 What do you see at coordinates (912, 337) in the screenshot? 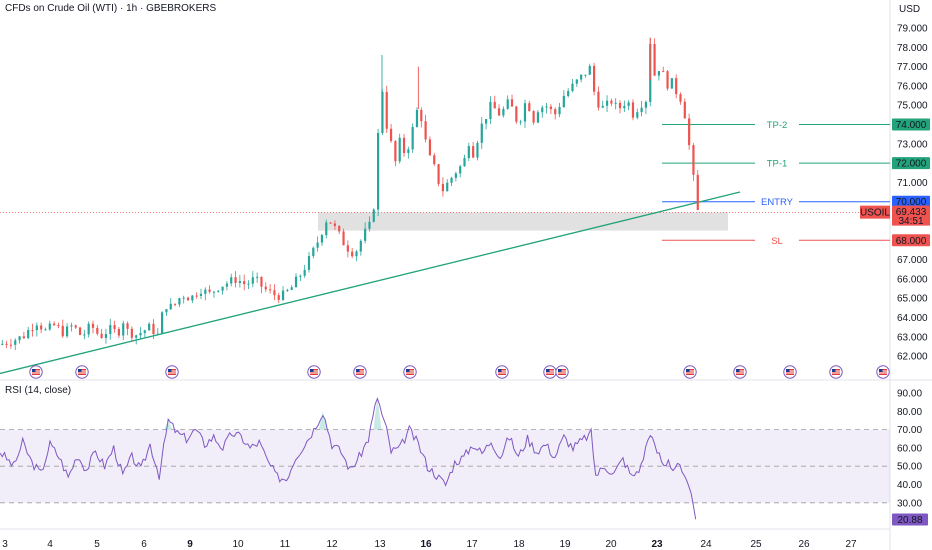
I see `price-tick-label: 63.000` at bounding box center [912, 337].